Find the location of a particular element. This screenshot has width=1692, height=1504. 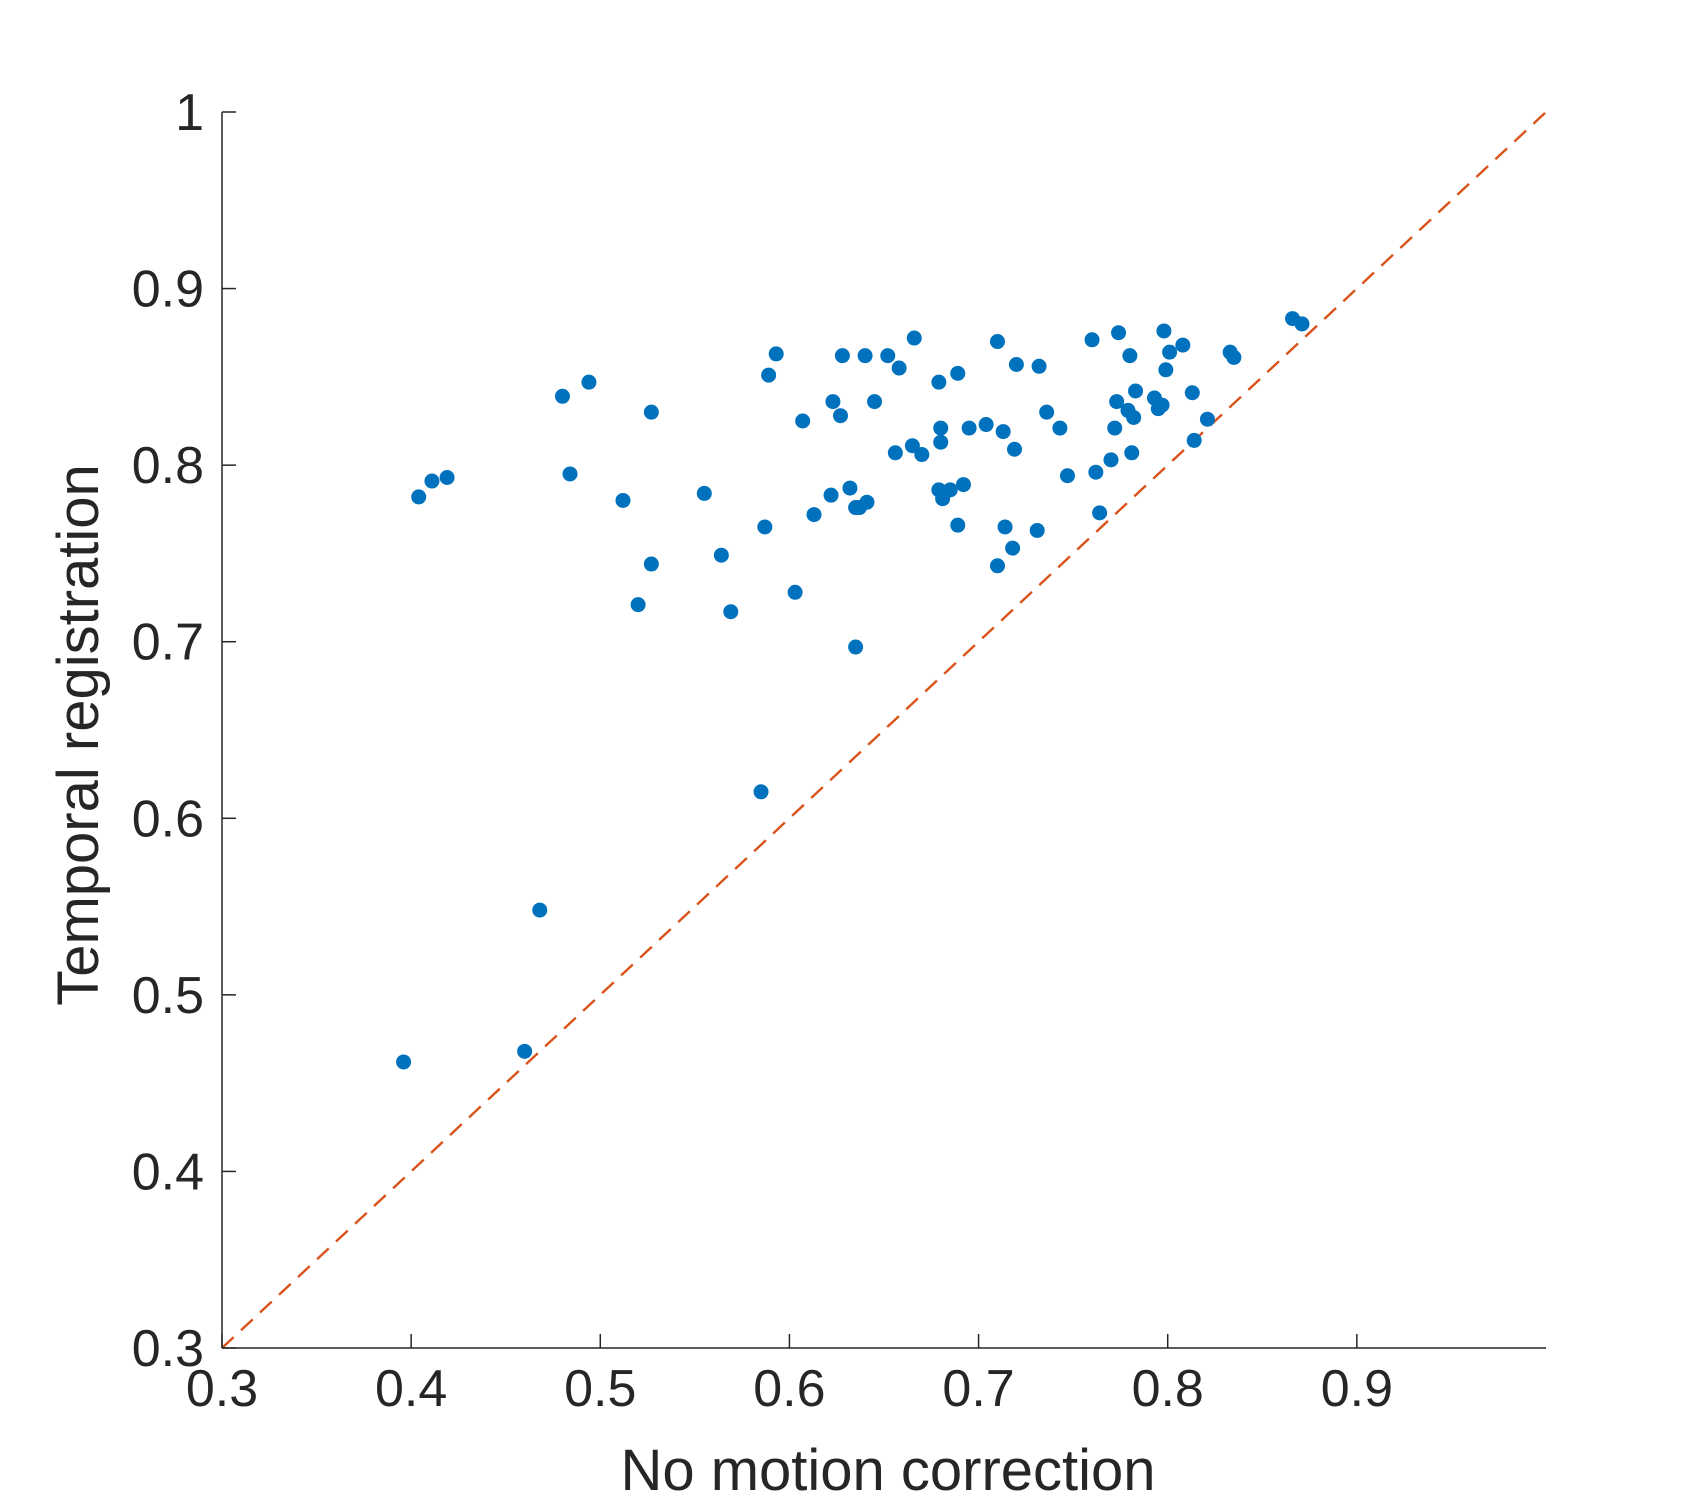

y-tick-label: 1 is located at coordinates (189, 113).